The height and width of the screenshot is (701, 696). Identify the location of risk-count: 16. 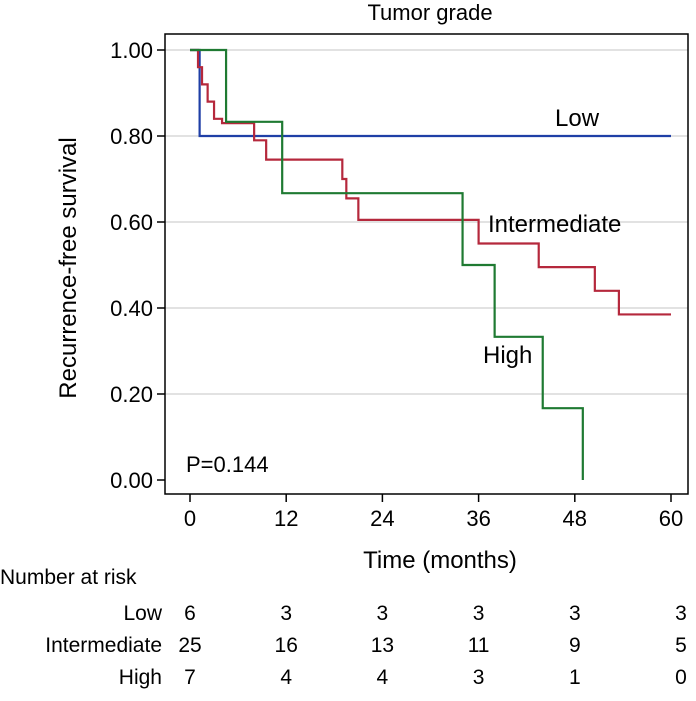
(286, 645).